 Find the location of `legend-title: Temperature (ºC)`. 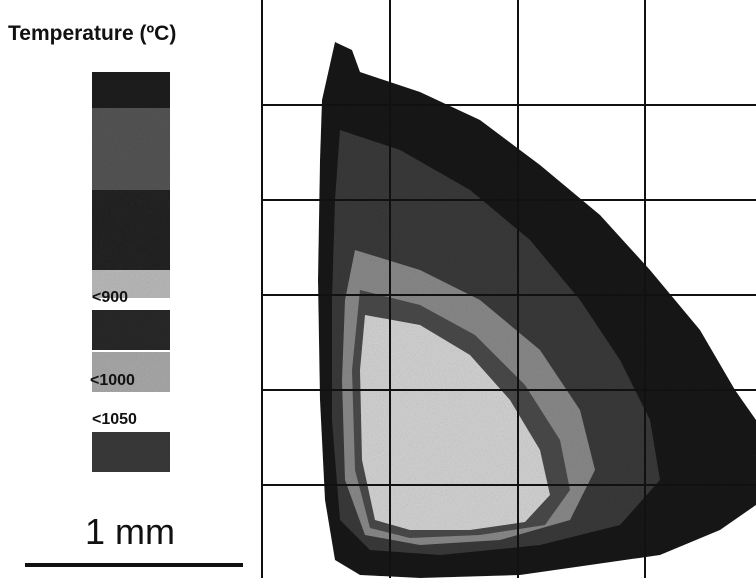

legend-title: Temperature (ºC) is located at coordinates (92, 33).